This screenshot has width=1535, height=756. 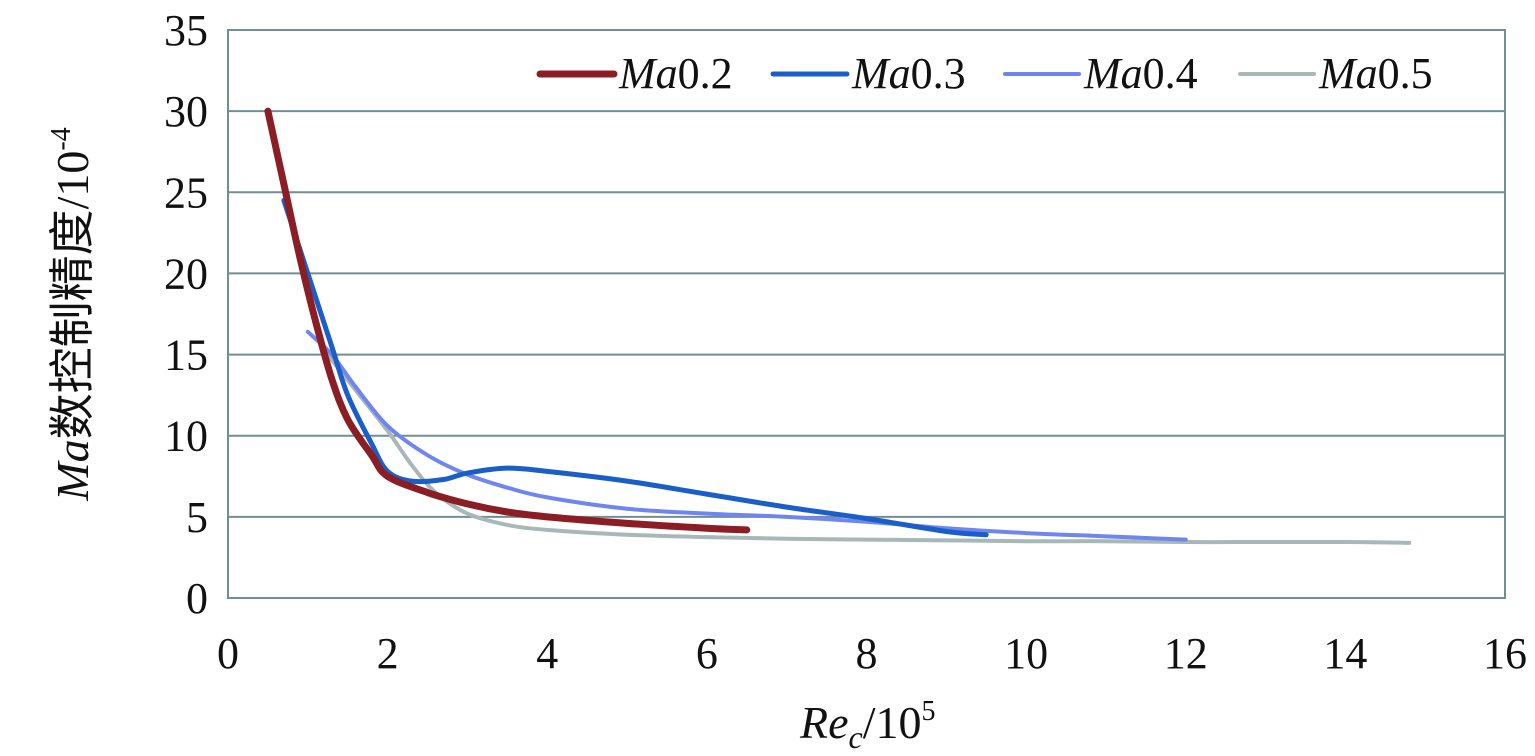 I want to click on y-tick-0: 0, so click(x=197, y=598).